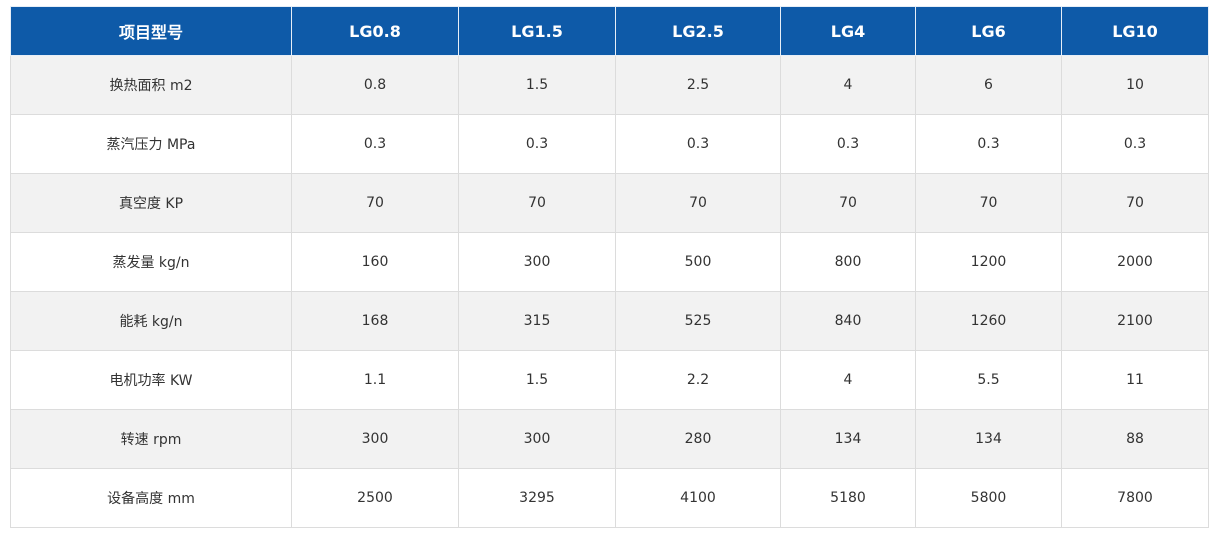 This screenshot has height=540, width=1222. What do you see at coordinates (698, 380) in the screenshot?
I see `table-cell: 2.2` at bounding box center [698, 380].